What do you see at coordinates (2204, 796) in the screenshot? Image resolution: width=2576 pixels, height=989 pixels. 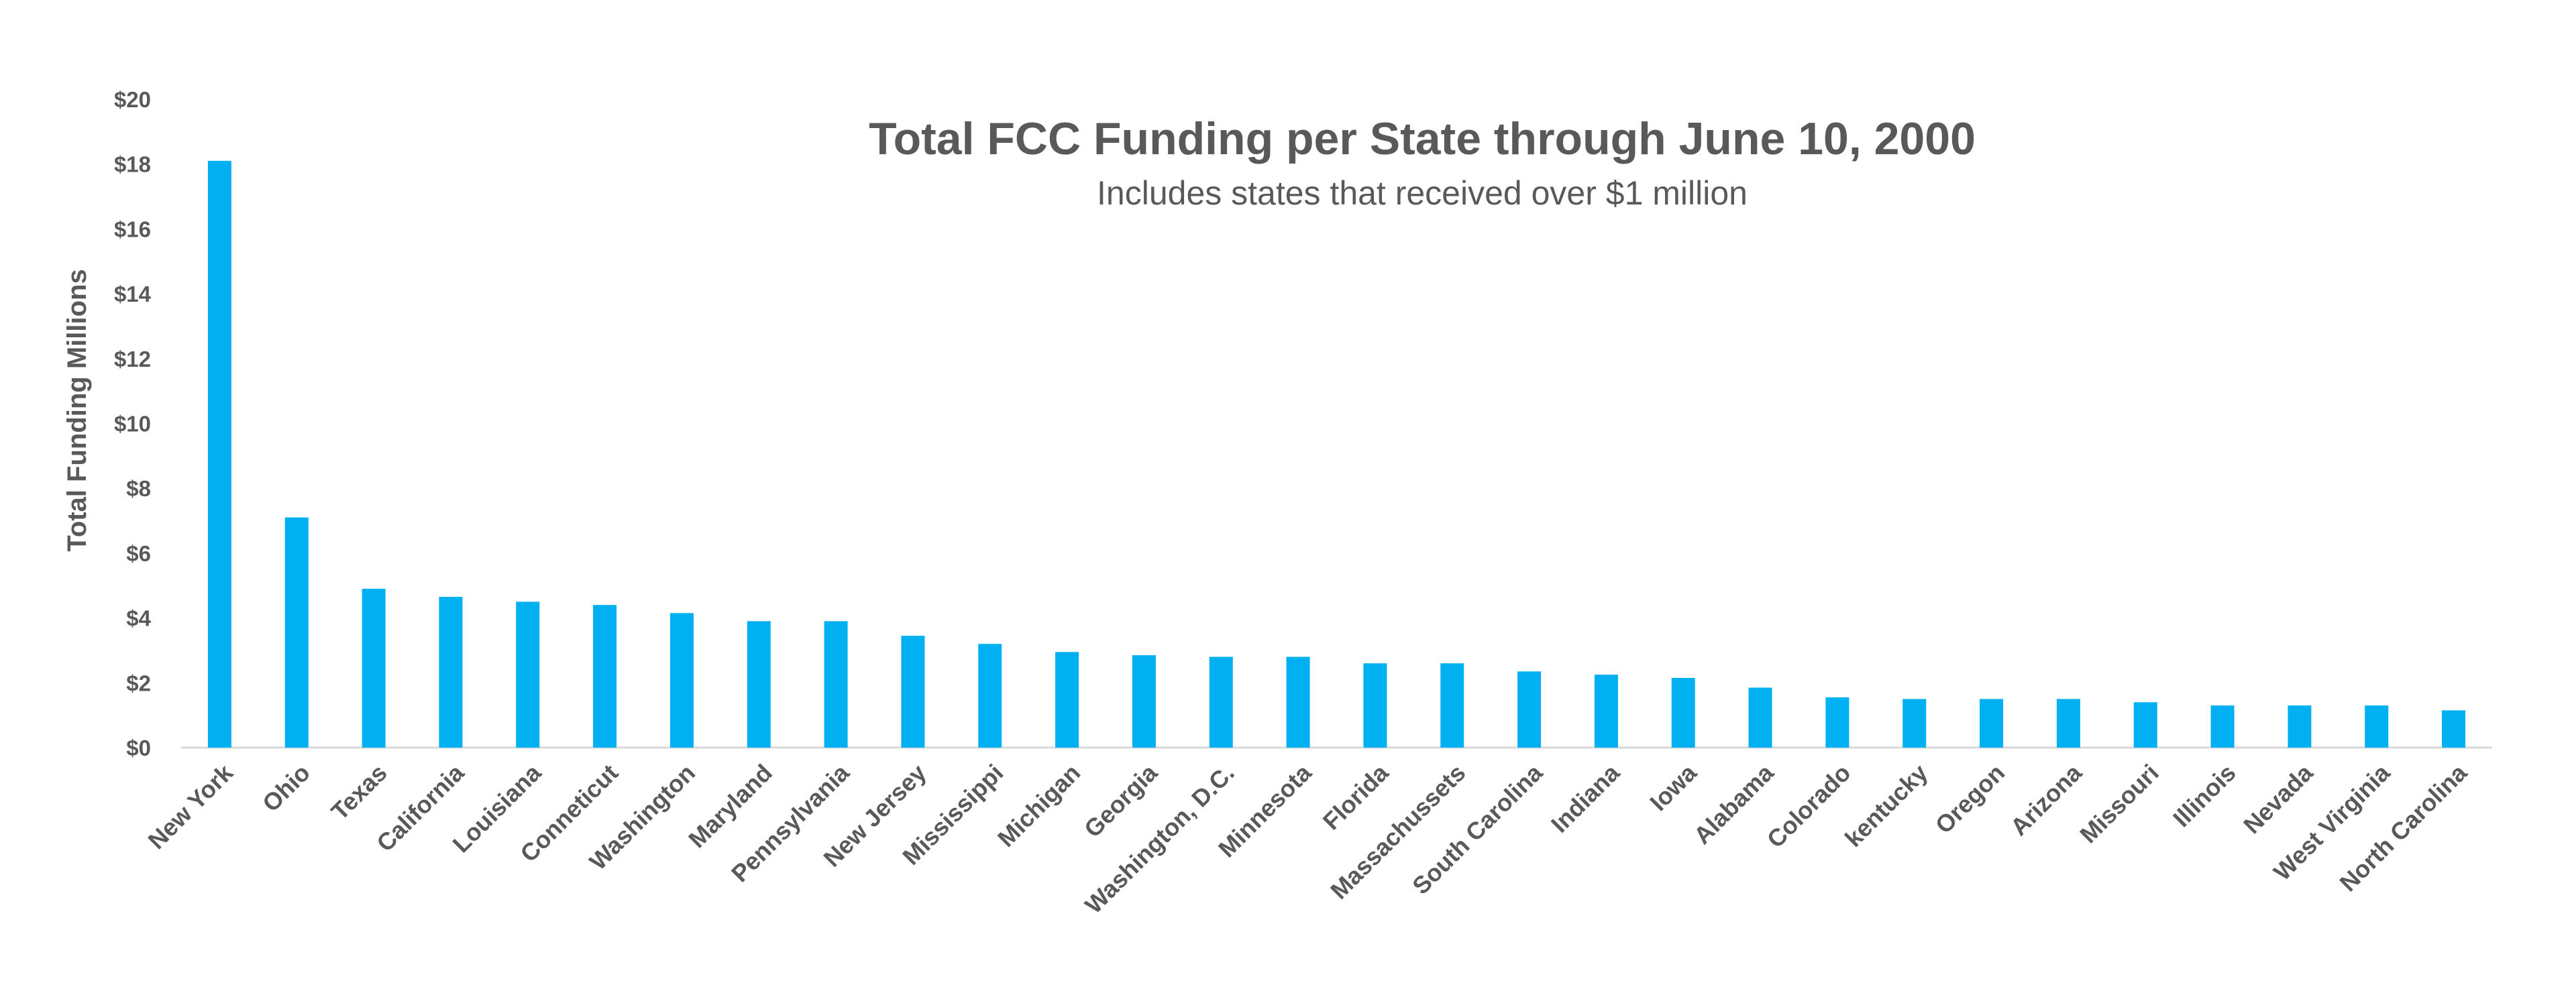 I see `x-tick-label: Illinois` at bounding box center [2204, 796].